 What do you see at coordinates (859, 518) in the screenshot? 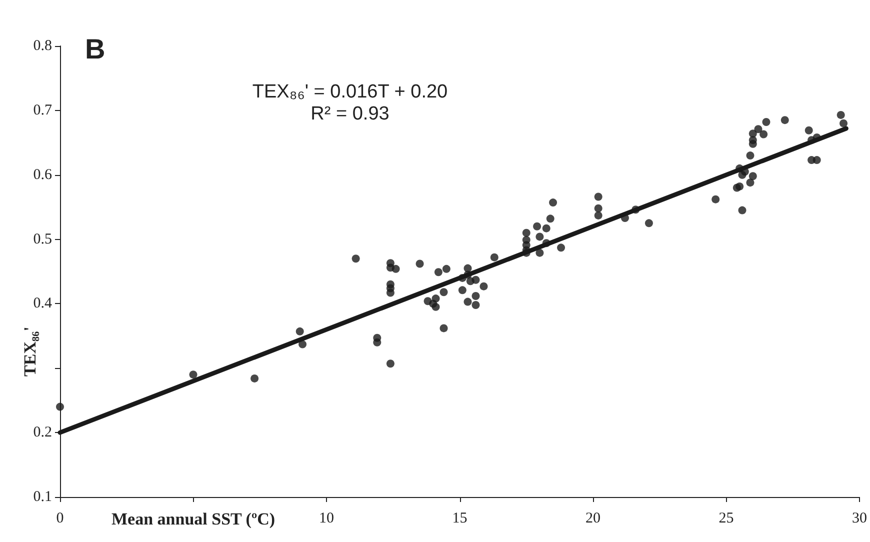
I see `x-tick-label: 30` at bounding box center [859, 518].